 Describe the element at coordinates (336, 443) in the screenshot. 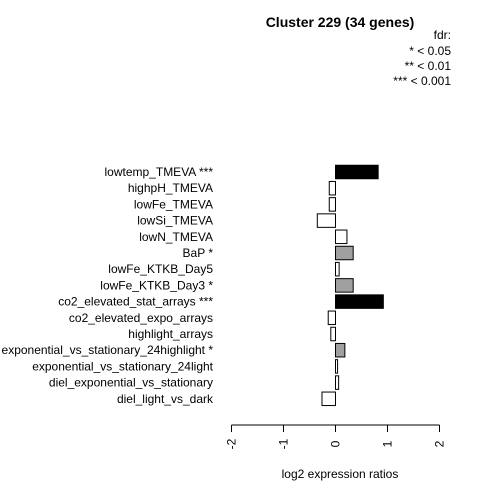

I see `x-tick-label: 0` at that location.